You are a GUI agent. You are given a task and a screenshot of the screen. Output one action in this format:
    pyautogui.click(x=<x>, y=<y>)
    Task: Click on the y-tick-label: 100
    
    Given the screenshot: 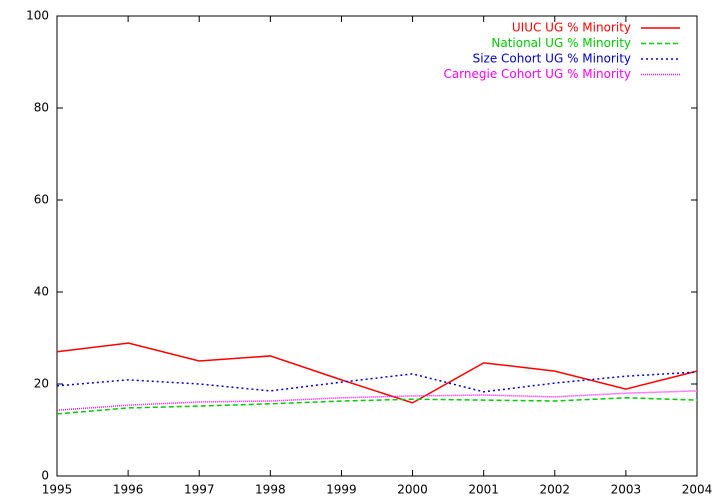 What is the action you would take?
    pyautogui.click(x=37, y=16)
    